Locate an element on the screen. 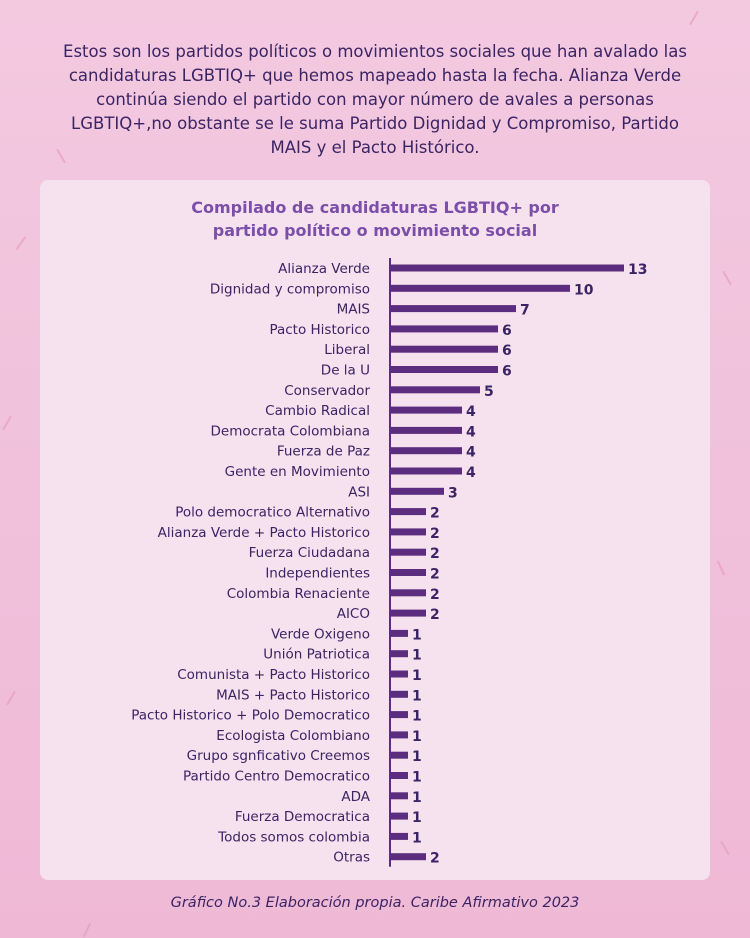 This screenshot has height=938, width=750. category-label: Fuerza de Paz is located at coordinates (323, 452).